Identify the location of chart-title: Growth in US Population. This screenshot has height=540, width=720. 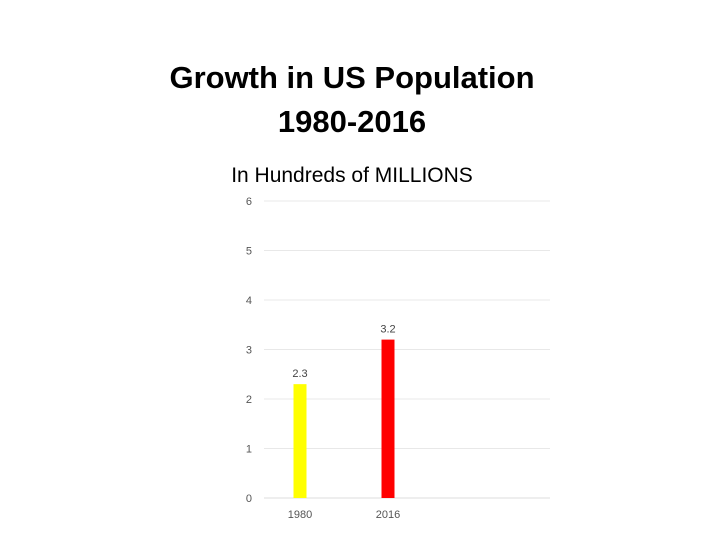
(352, 77).